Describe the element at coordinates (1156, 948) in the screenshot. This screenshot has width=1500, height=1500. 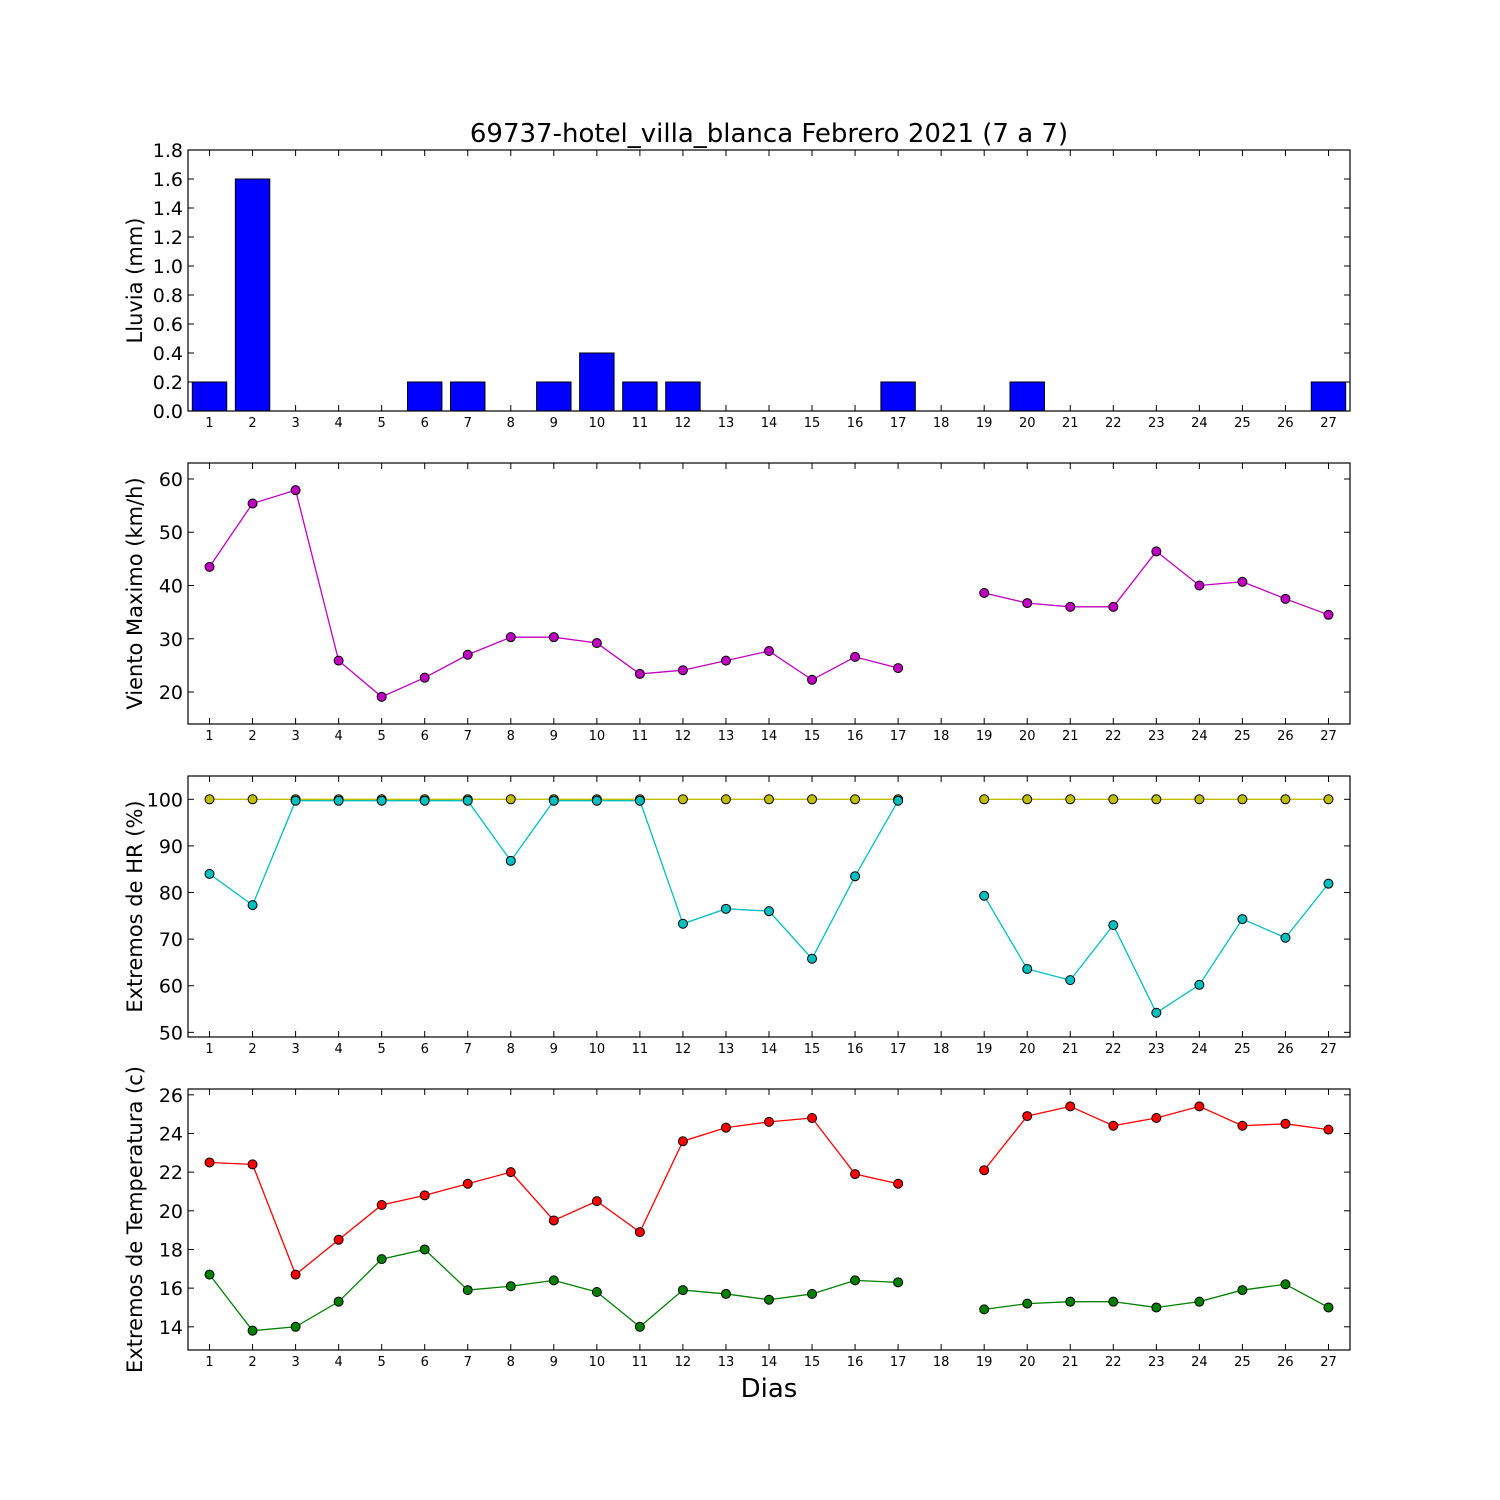
I see `hr_min-line` at that location.